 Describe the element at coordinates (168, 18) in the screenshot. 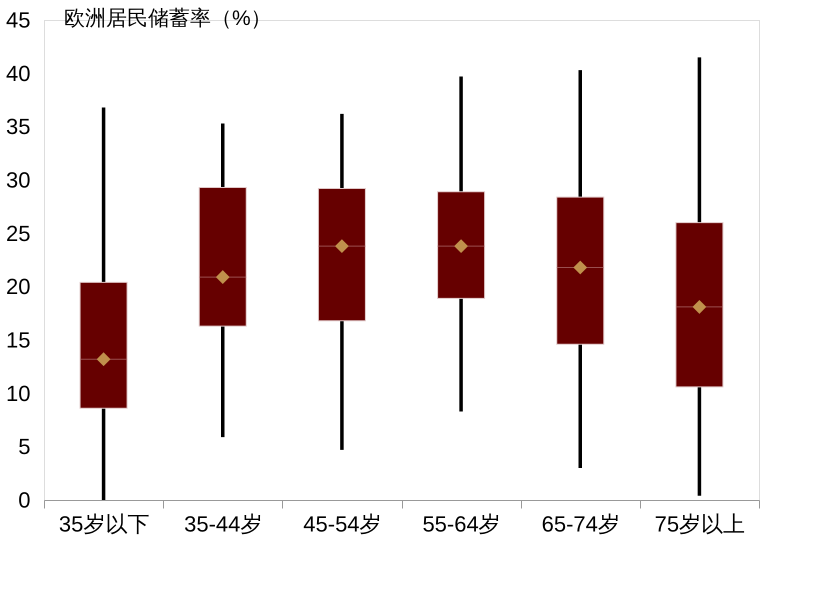

I see `chart-title: 欧洲居民储蓄率（%）` at that location.